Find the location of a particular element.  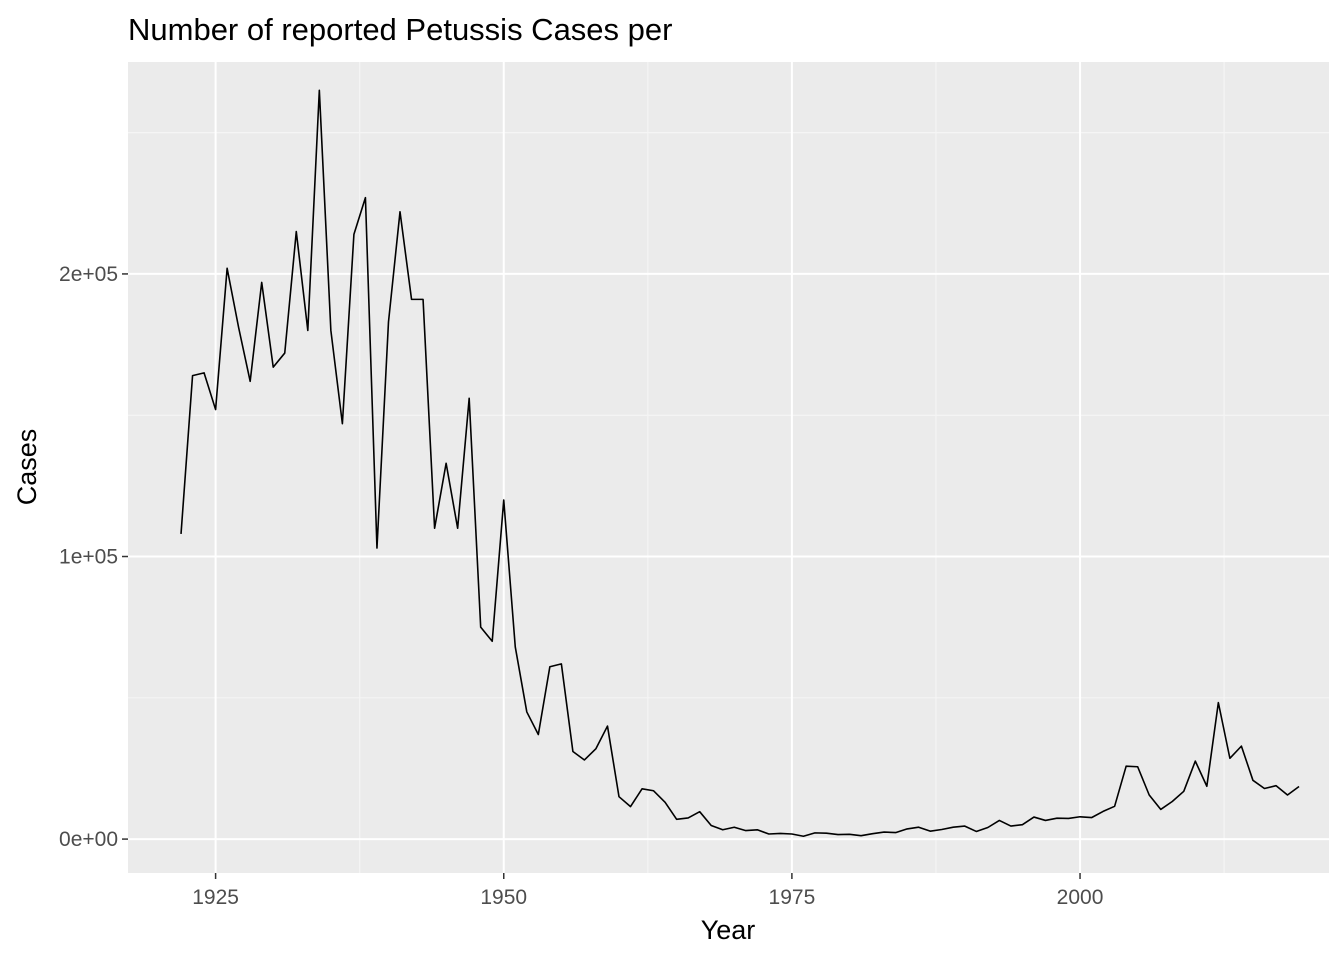

y-tick-label: 1e+05 is located at coordinates (88, 557).